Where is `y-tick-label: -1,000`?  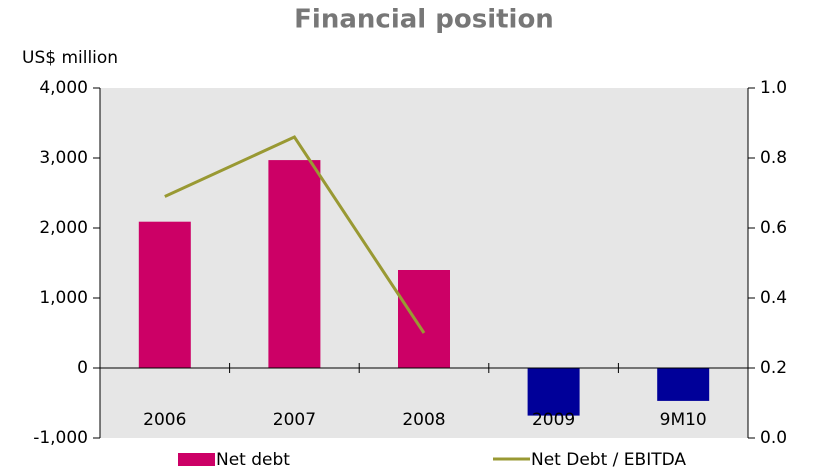
y-tick-label: -1,000 is located at coordinates (60, 438).